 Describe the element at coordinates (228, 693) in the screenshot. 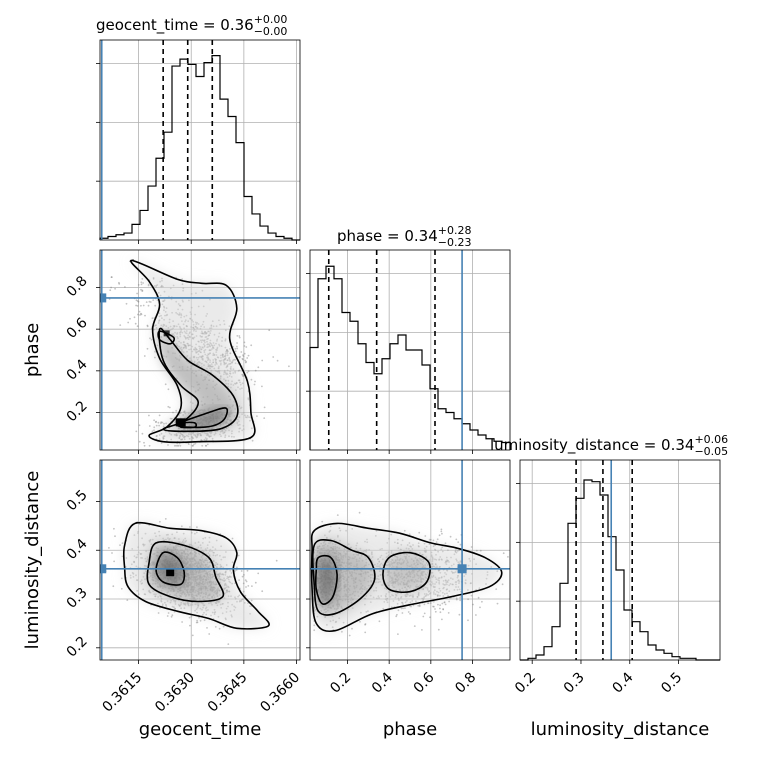

I see `x-tick-label: 0.3645` at that location.